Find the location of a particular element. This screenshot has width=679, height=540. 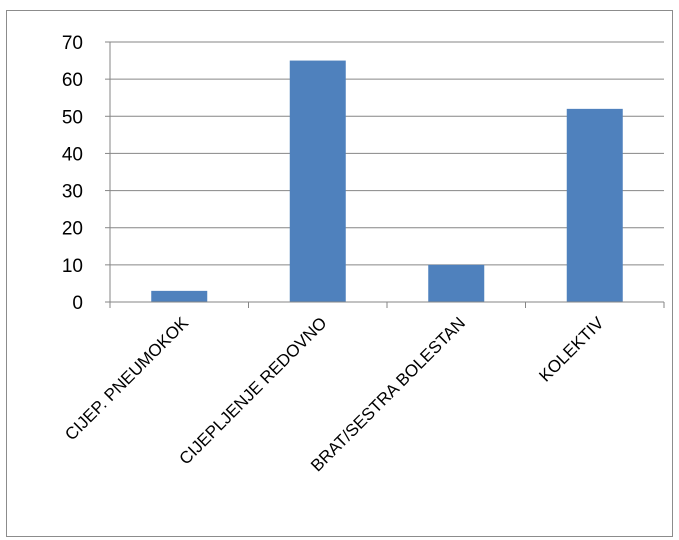

y-tick-label-50: 50 is located at coordinates (72, 117).